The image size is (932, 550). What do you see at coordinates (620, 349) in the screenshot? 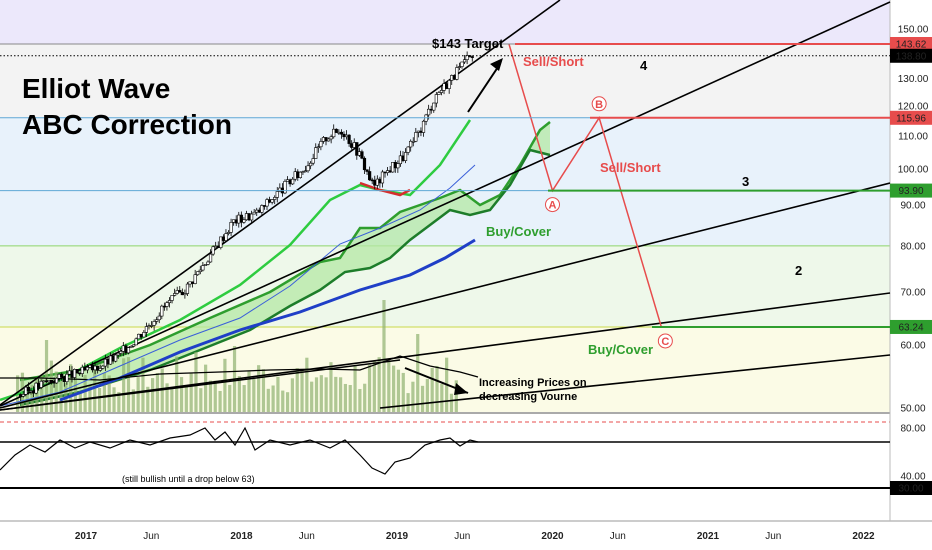
I see `buy-cover-label-2: Buy/Cover` at bounding box center [620, 349].